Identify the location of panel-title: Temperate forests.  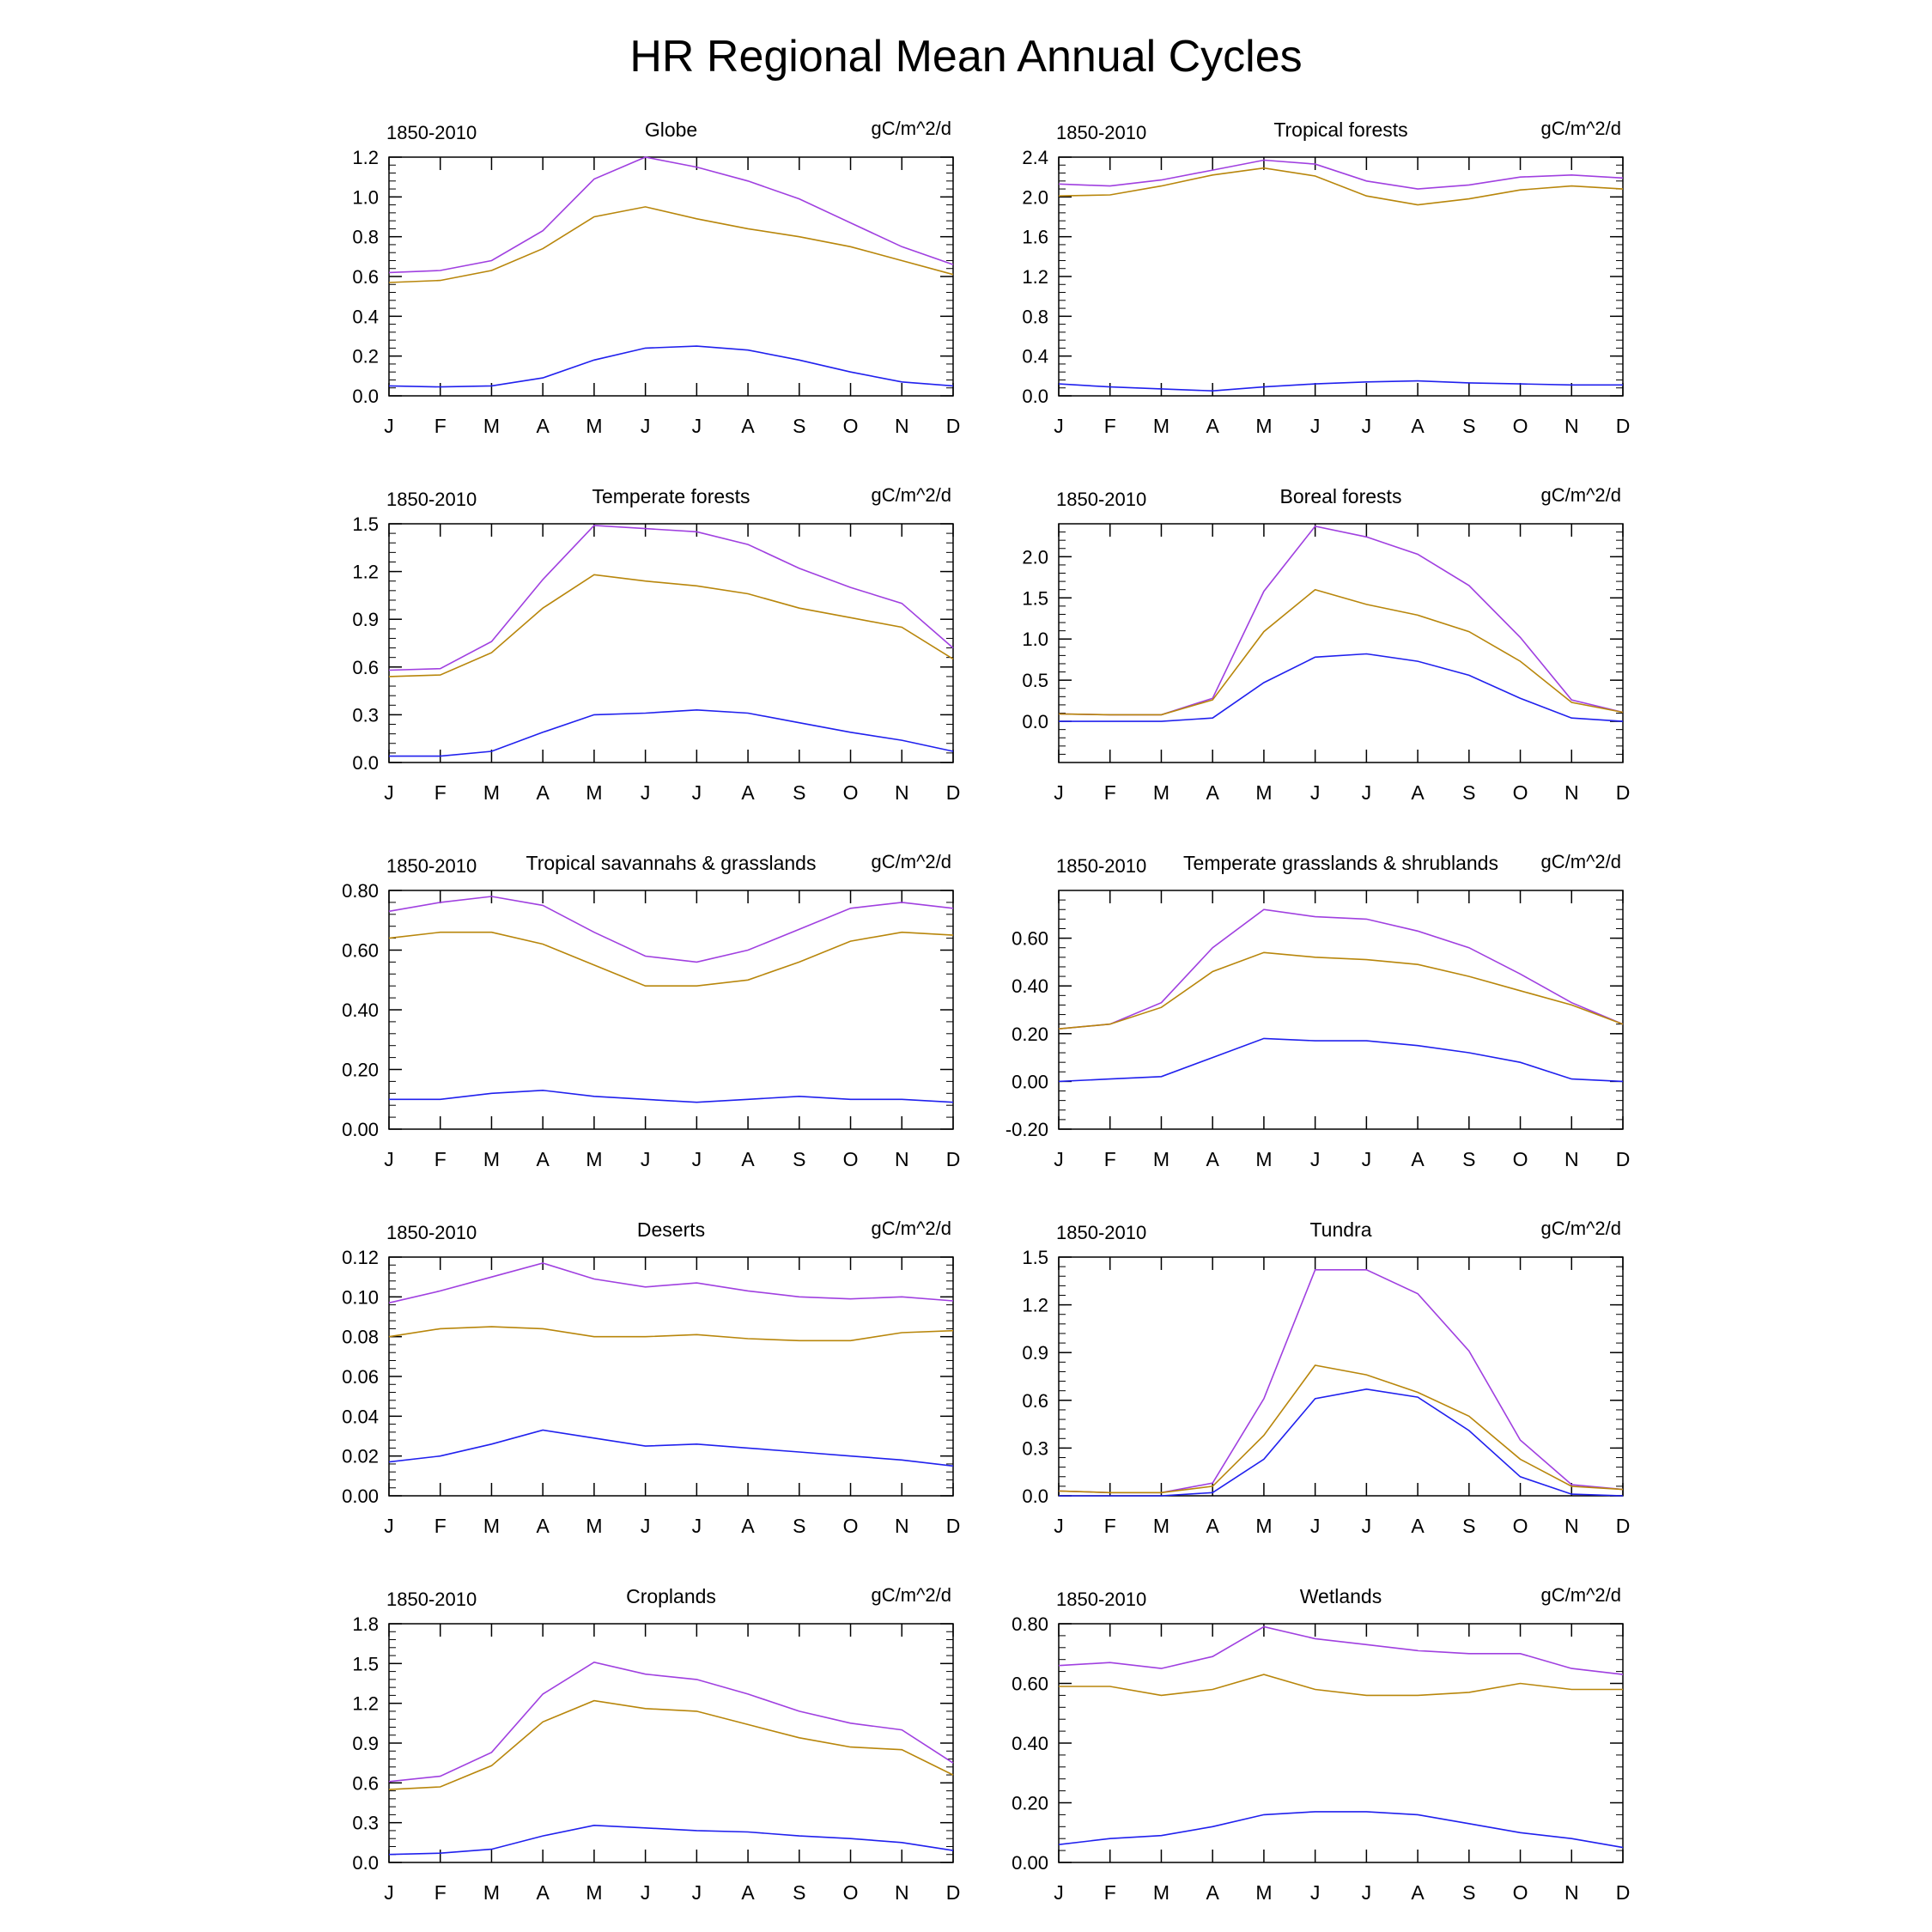
(671, 496).